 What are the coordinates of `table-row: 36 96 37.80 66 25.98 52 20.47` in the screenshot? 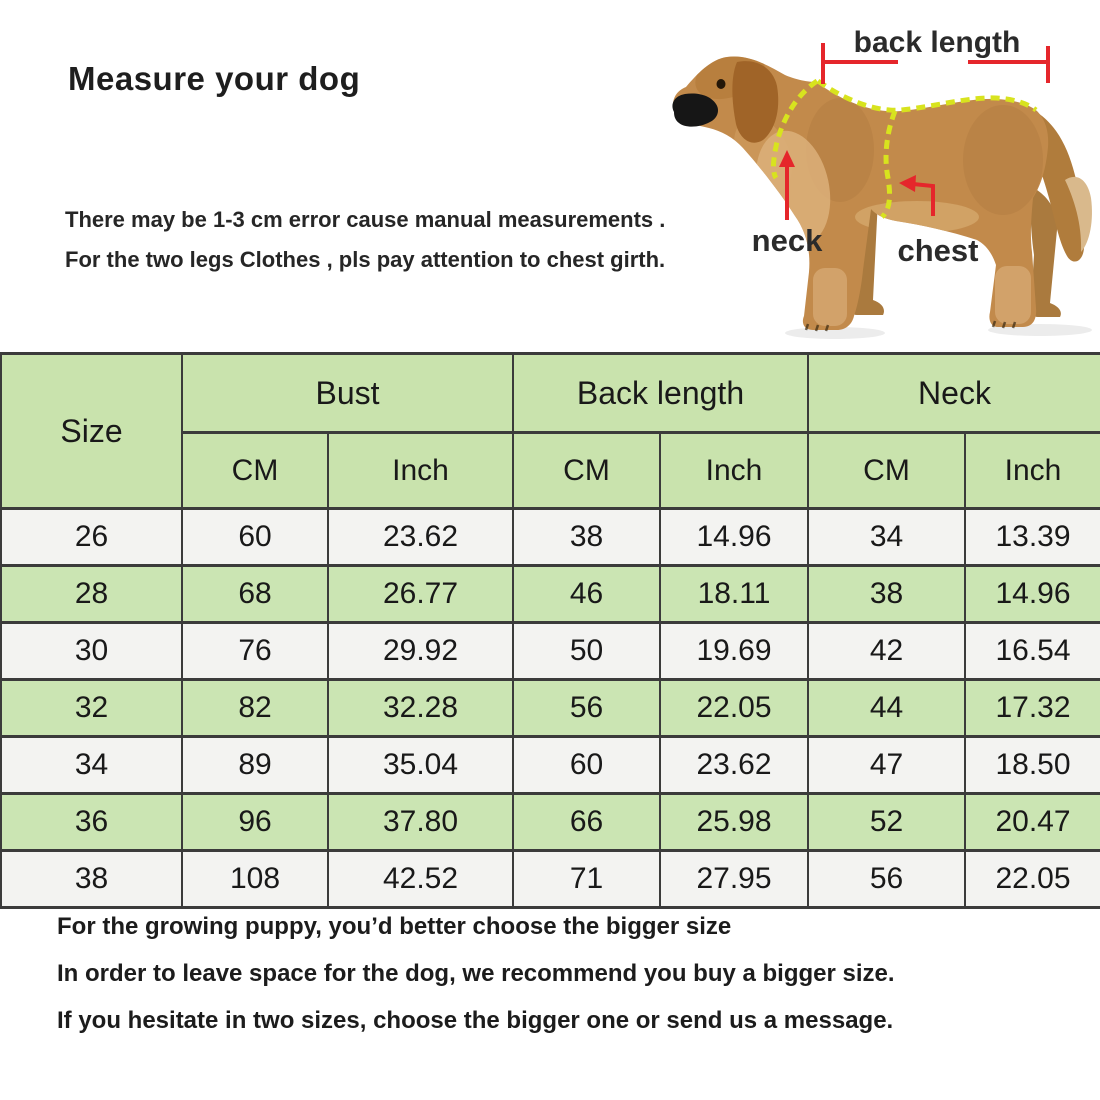 It's located at (550, 822).